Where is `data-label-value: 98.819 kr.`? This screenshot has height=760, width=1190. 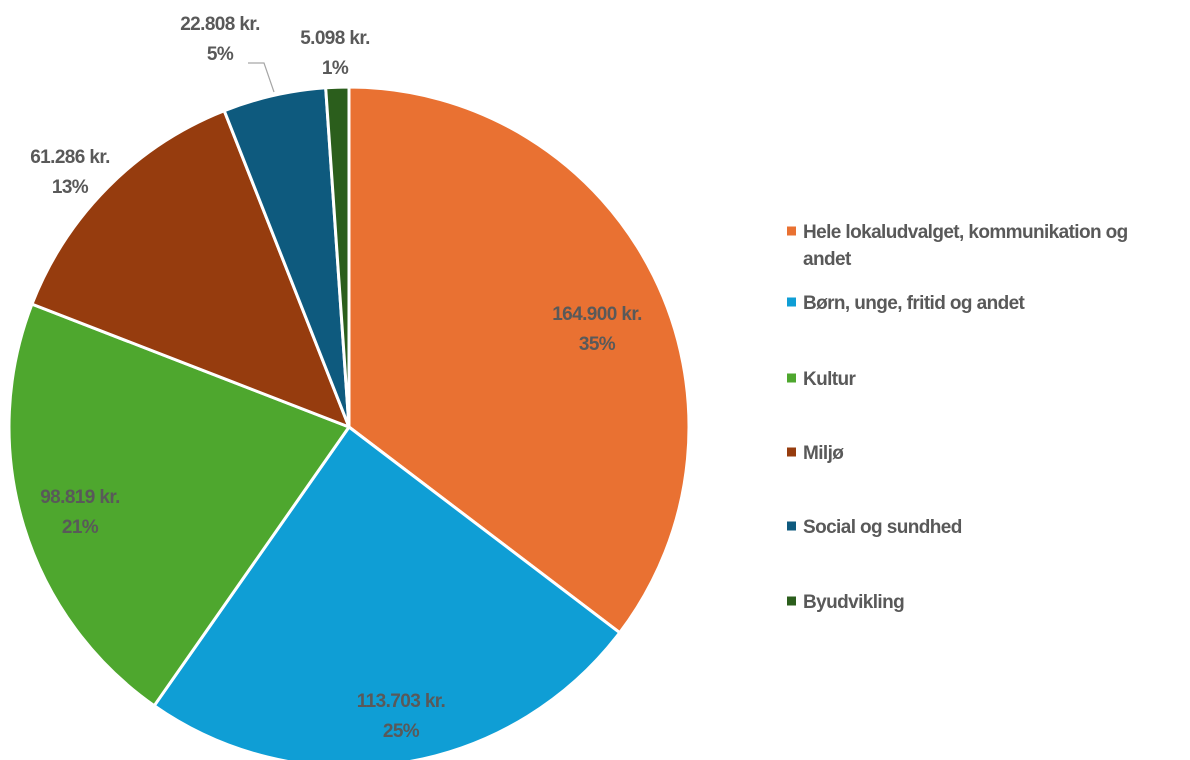 data-label-value: 98.819 kr. is located at coordinates (80, 497).